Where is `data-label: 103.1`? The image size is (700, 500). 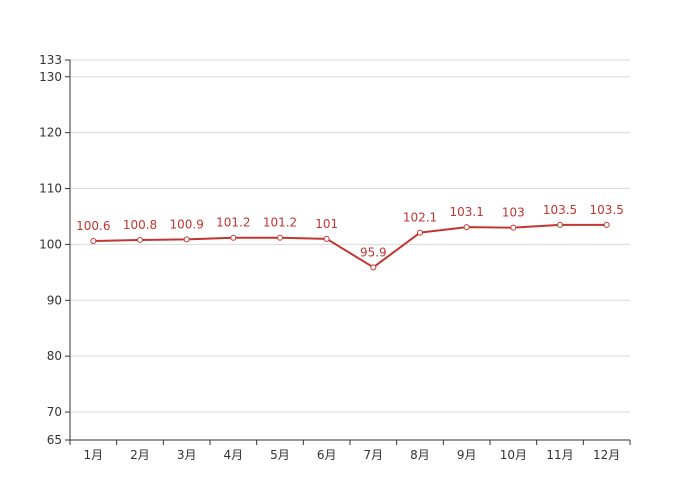 data-label: 103.1 is located at coordinates (466, 212).